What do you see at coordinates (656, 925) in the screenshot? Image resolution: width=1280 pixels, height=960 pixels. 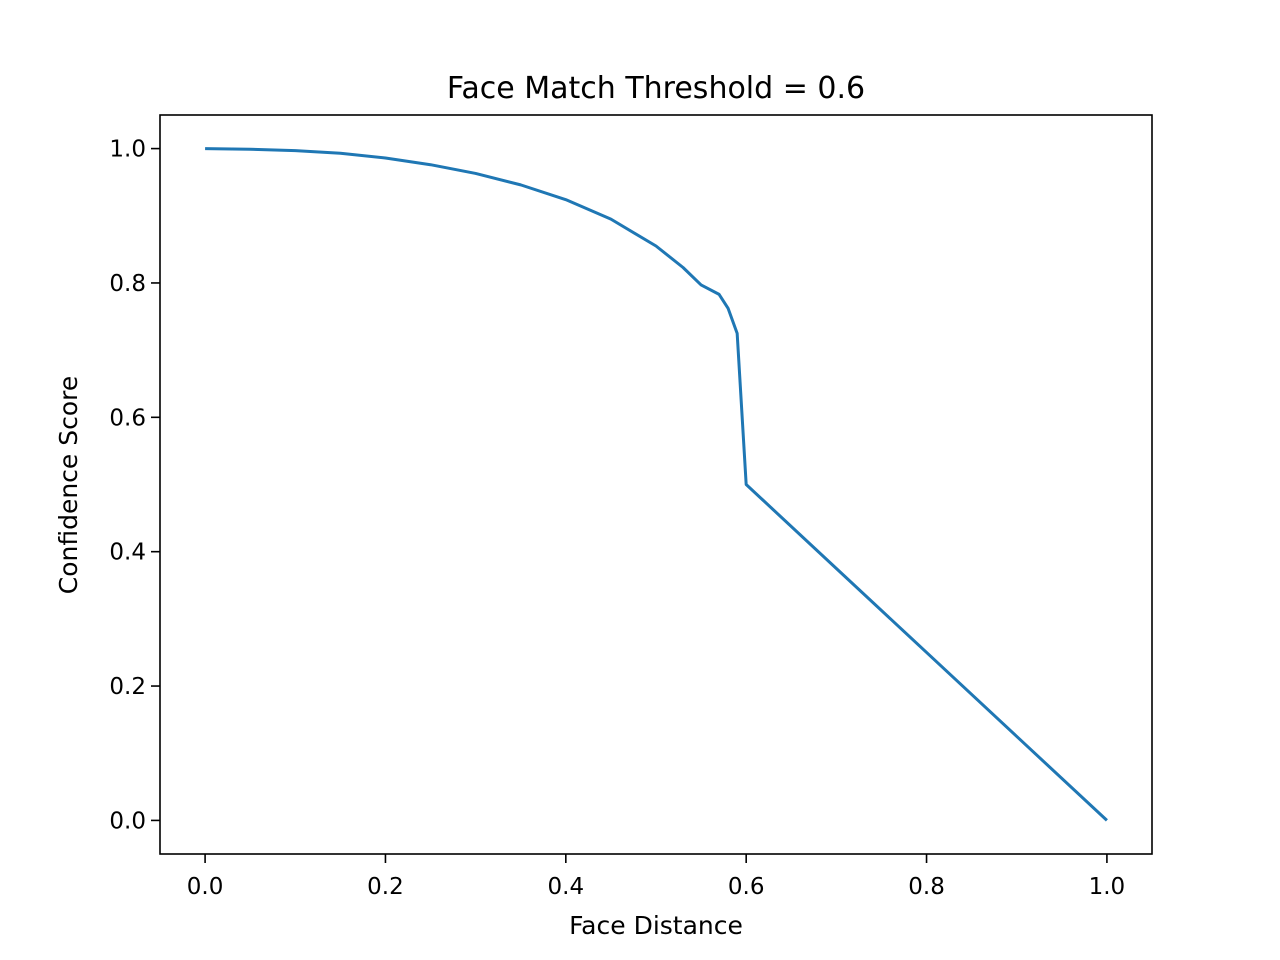 I see `x-axis-label: Face Distance` at bounding box center [656, 925].